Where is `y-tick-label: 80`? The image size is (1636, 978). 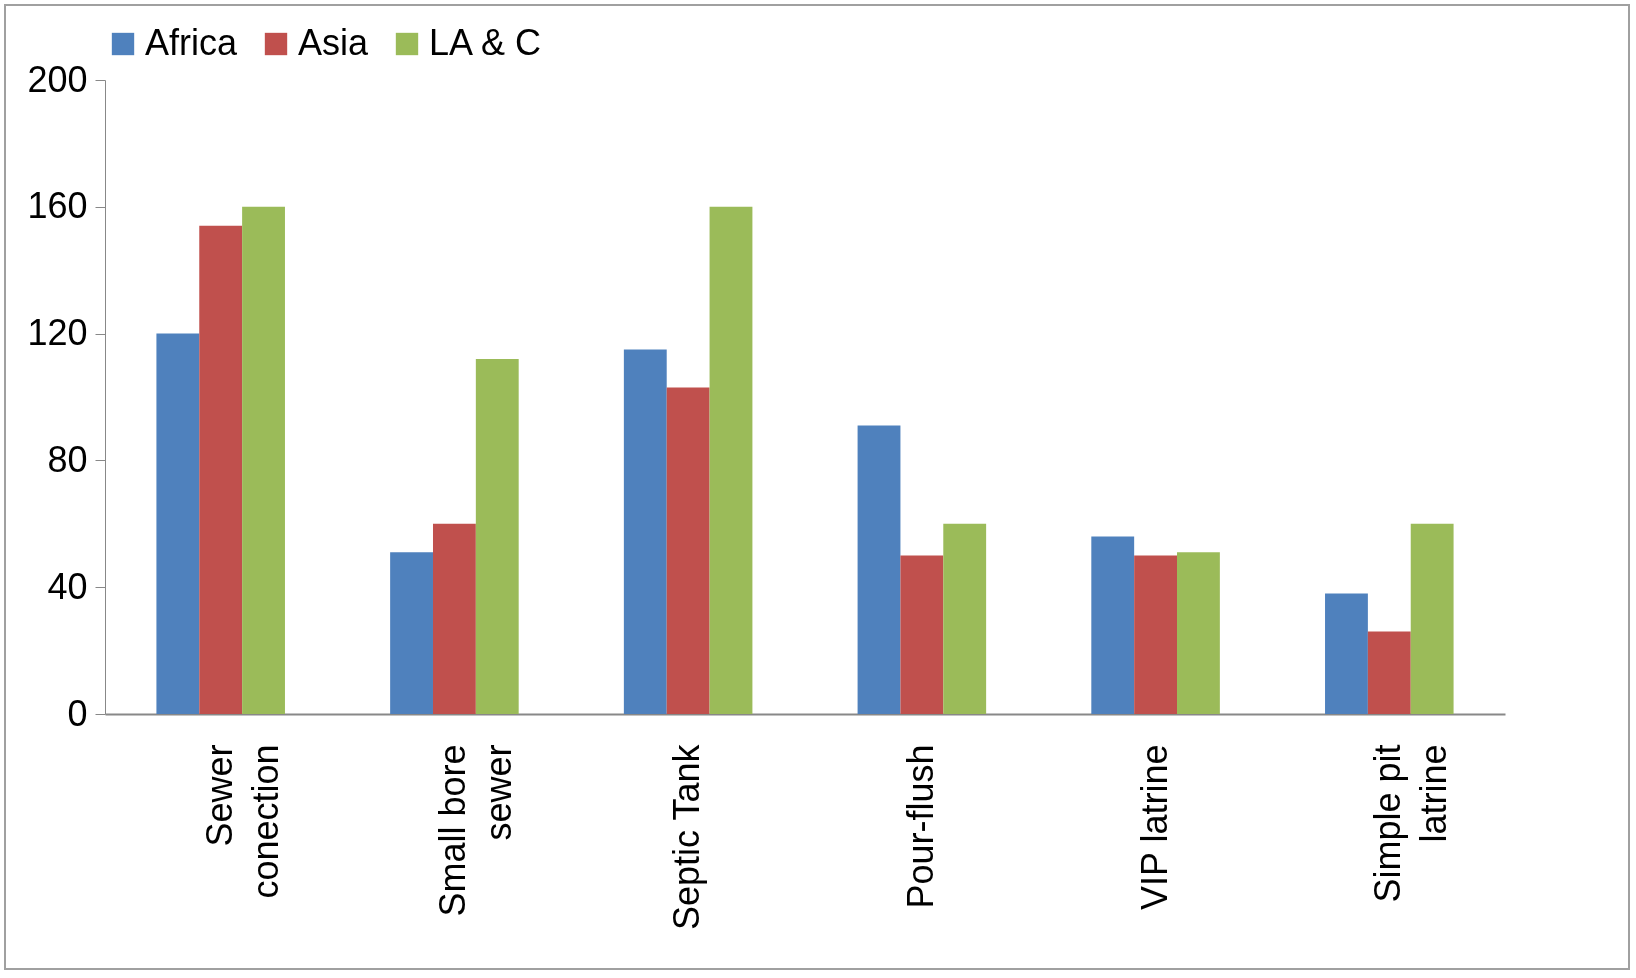 y-tick-label: 80 is located at coordinates (67, 459).